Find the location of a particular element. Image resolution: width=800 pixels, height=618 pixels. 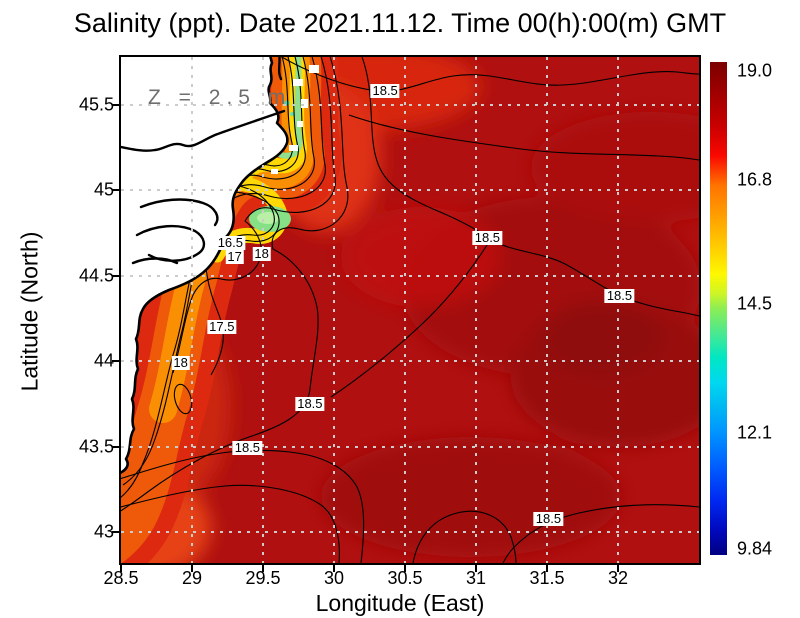

masked-cells is located at coordinates (295, 119).